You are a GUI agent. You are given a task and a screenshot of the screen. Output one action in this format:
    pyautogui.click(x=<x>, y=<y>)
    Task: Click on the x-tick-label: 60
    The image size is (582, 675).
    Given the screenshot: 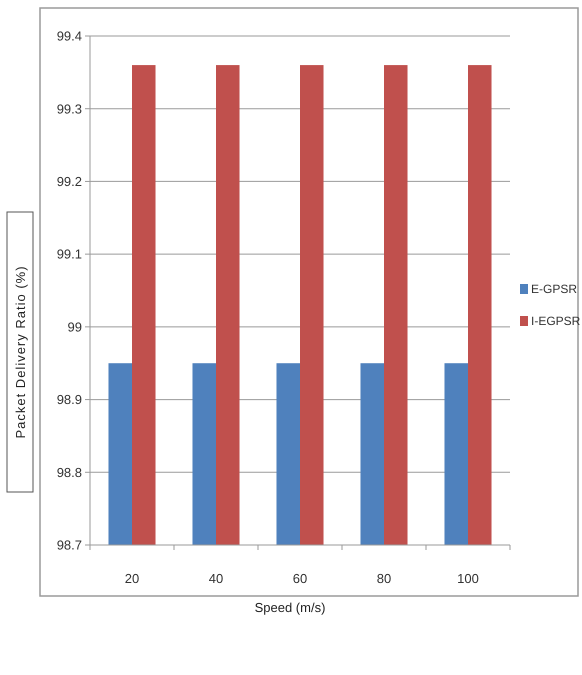 What is the action you would take?
    pyautogui.click(x=300, y=578)
    